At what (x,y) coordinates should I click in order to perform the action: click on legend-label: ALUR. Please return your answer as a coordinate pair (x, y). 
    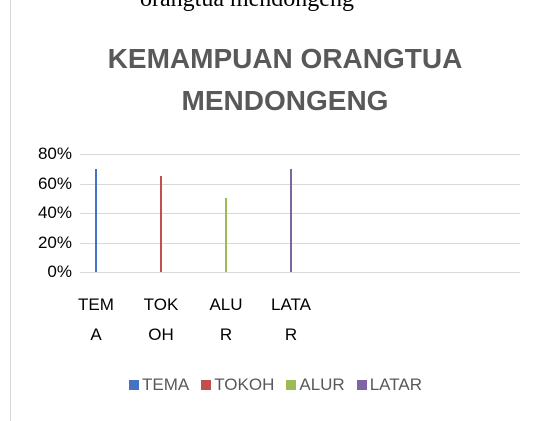
    Looking at the image, I should click on (322, 384).